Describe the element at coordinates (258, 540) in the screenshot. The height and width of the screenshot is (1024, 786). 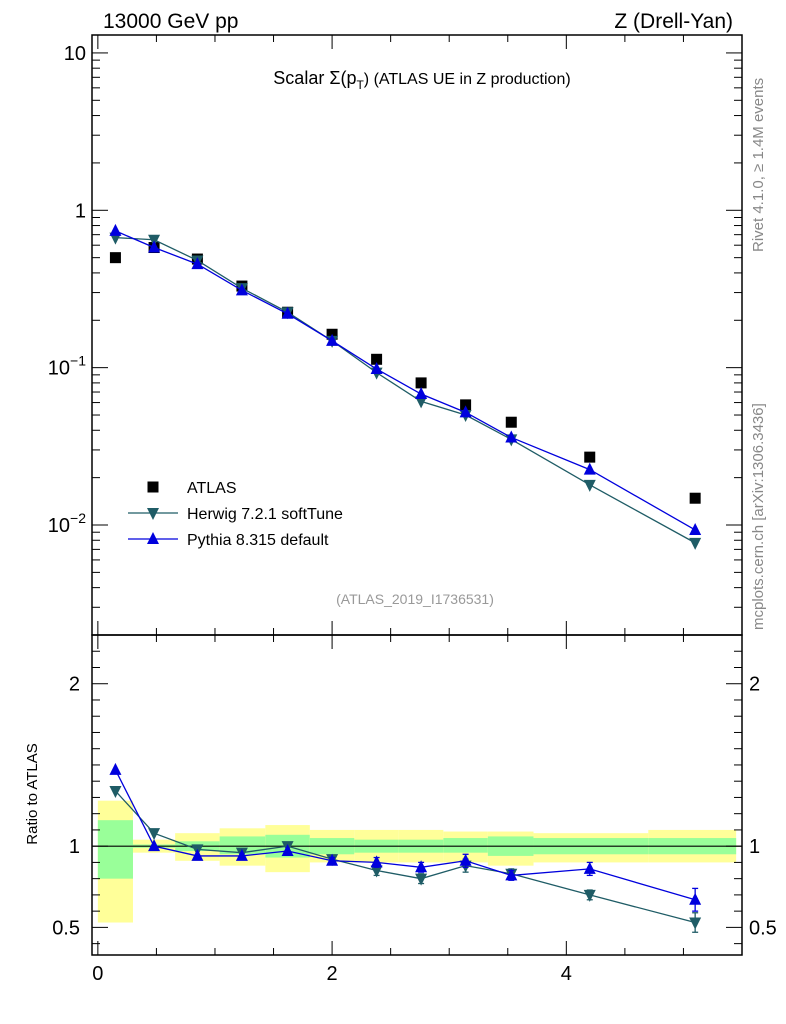
I see `legend-label: Pythia 8.315 default` at that location.